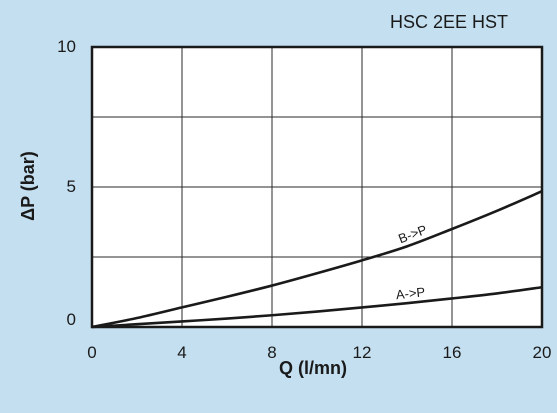 The width and height of the screenshot is (557, 413). Describe the element at coordinates (362, 352) in the screenshot. I see `x-tick-label: 12` at that location.